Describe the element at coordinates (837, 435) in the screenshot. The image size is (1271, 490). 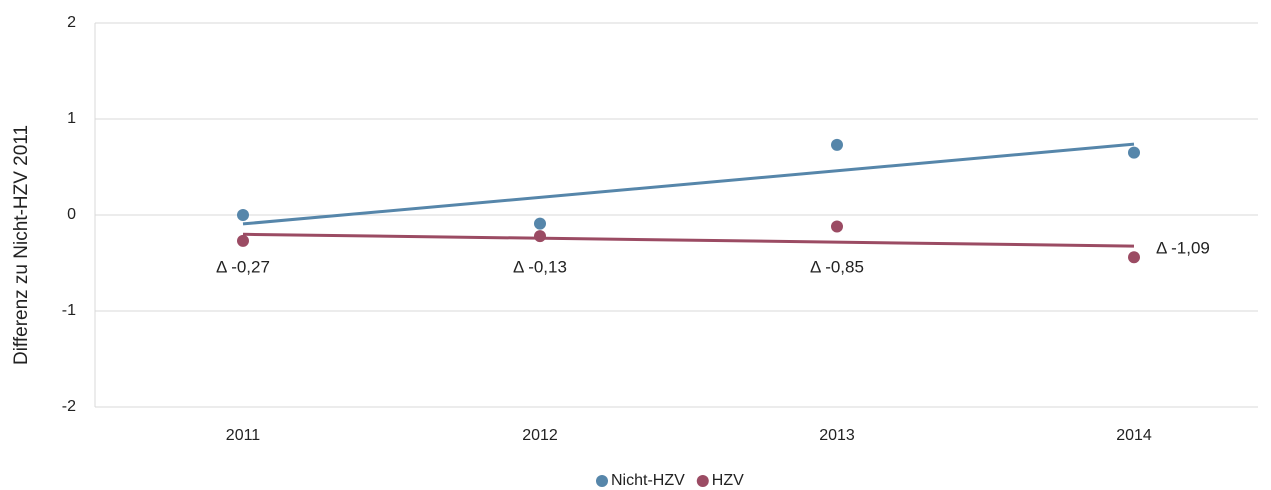
I see `x-tick-label: 2013` at that location.